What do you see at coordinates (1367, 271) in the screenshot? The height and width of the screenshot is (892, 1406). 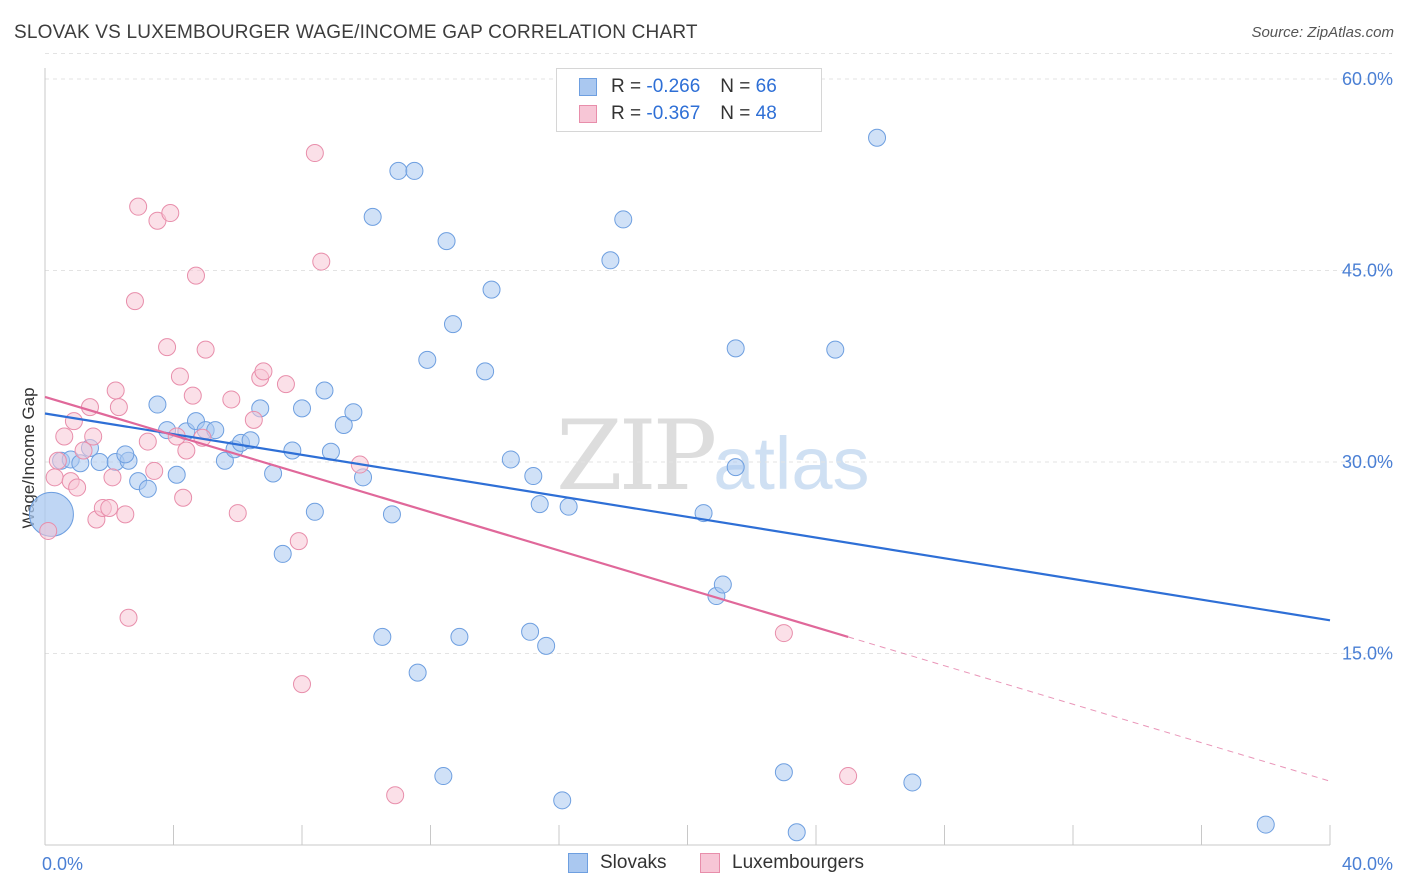 I see `y-tick-label: 45.0%` at bounding box center [1367, 271].